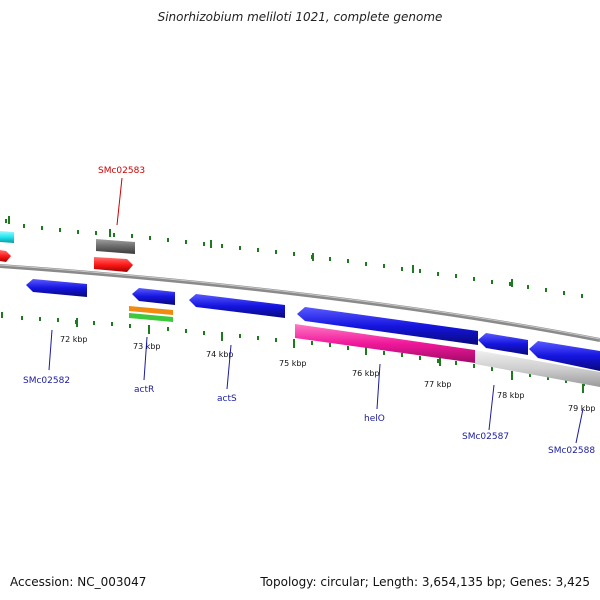  What do you see at coordinates (56, 288) in the screenshot?
I see `feature-smc02582` at bounding box center [56, 288].